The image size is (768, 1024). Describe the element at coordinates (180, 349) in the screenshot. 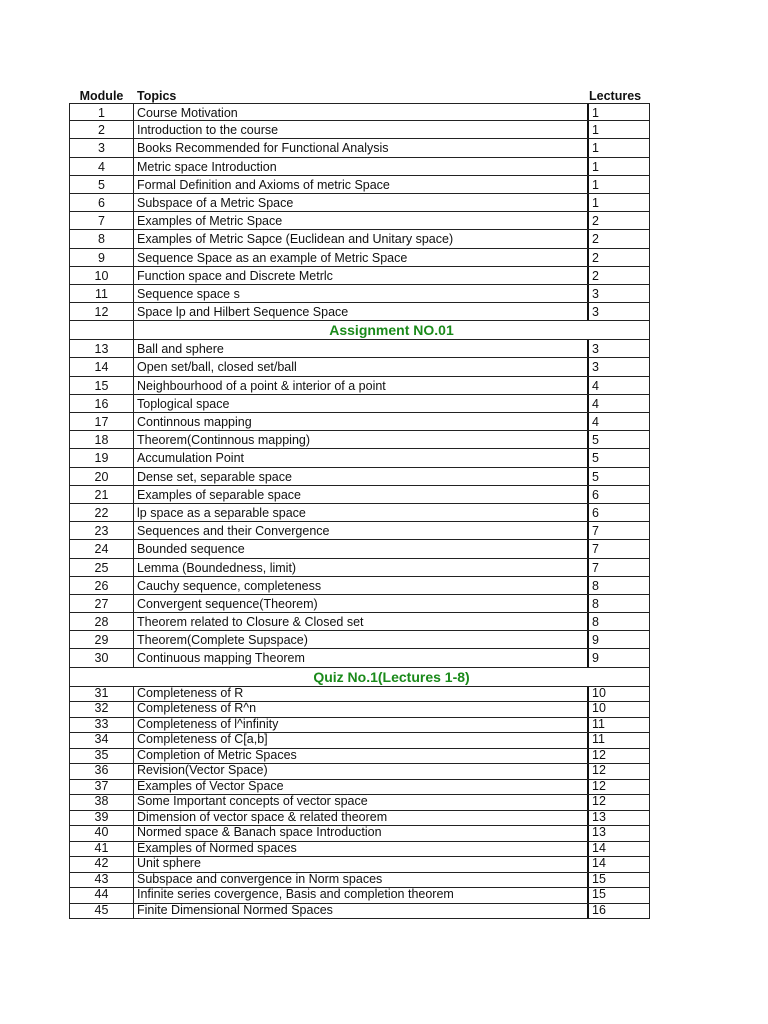

I see `topic-cell: Ball and sphere` at that location.